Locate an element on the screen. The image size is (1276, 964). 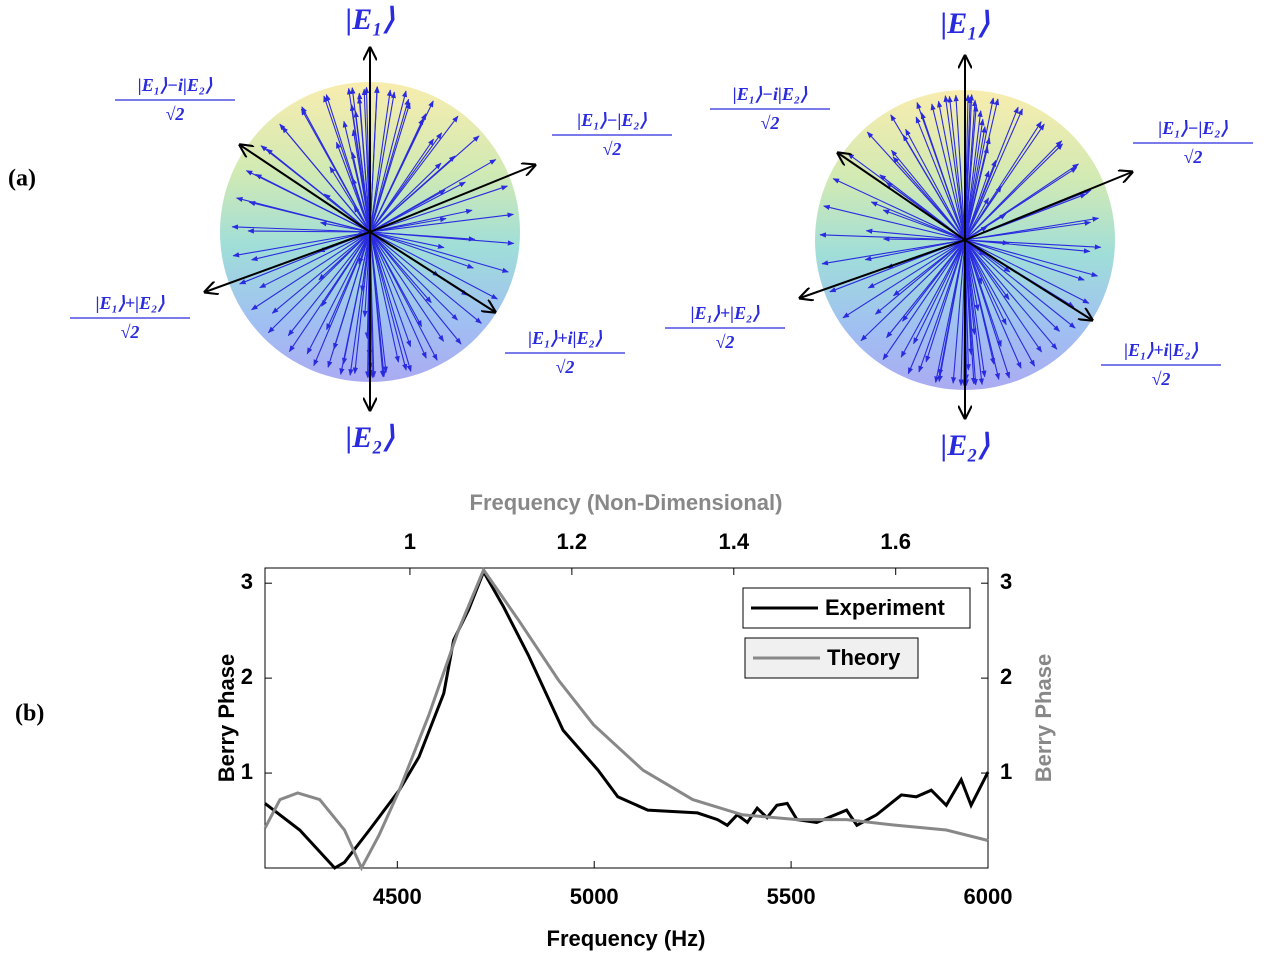
panel-label: (a) is located at coordinates (22, 179).